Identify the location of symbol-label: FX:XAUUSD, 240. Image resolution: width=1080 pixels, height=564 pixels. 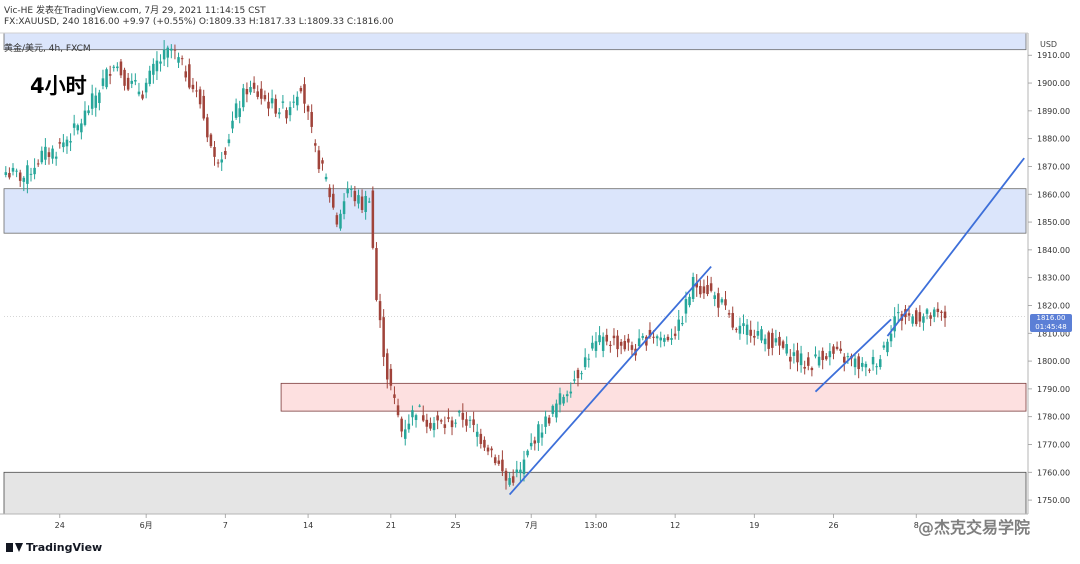
(42, 22).